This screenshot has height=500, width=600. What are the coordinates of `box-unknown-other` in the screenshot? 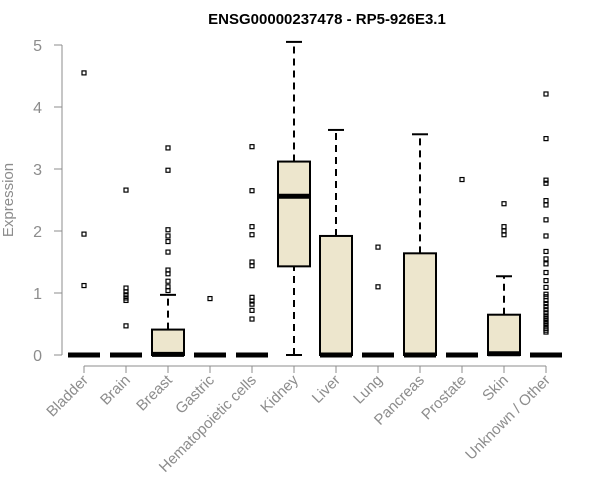 It's located at (546, 224).